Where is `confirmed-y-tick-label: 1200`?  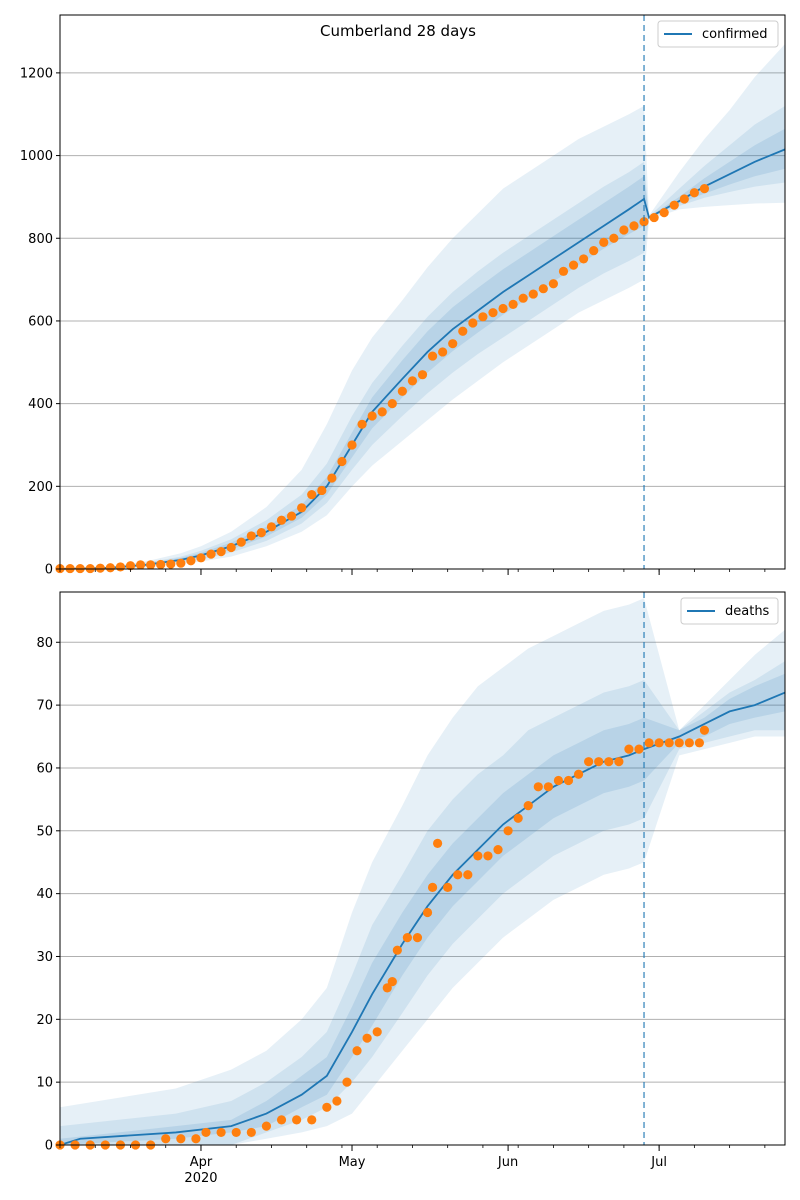 confirmed-y-tick-label: 1200 is located at coordinates (36, 73).